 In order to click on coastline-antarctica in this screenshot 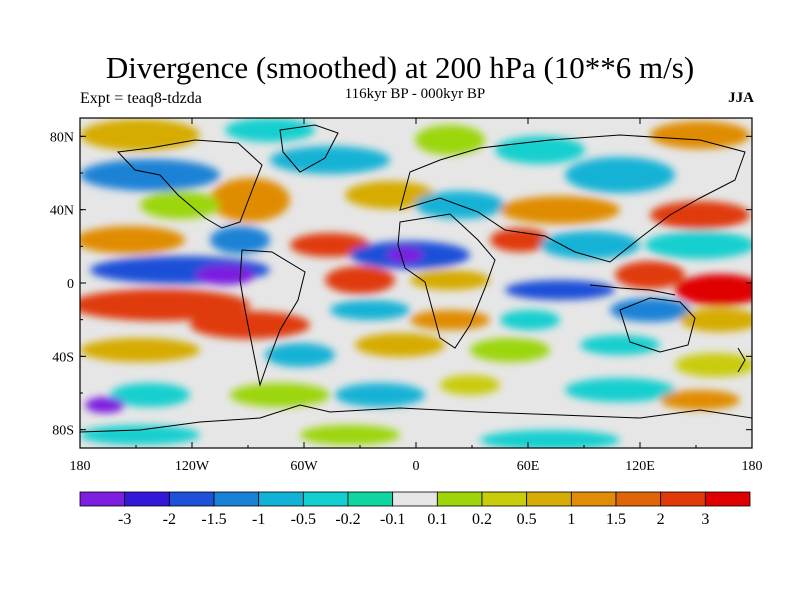, I will do `click(416, 418)`.